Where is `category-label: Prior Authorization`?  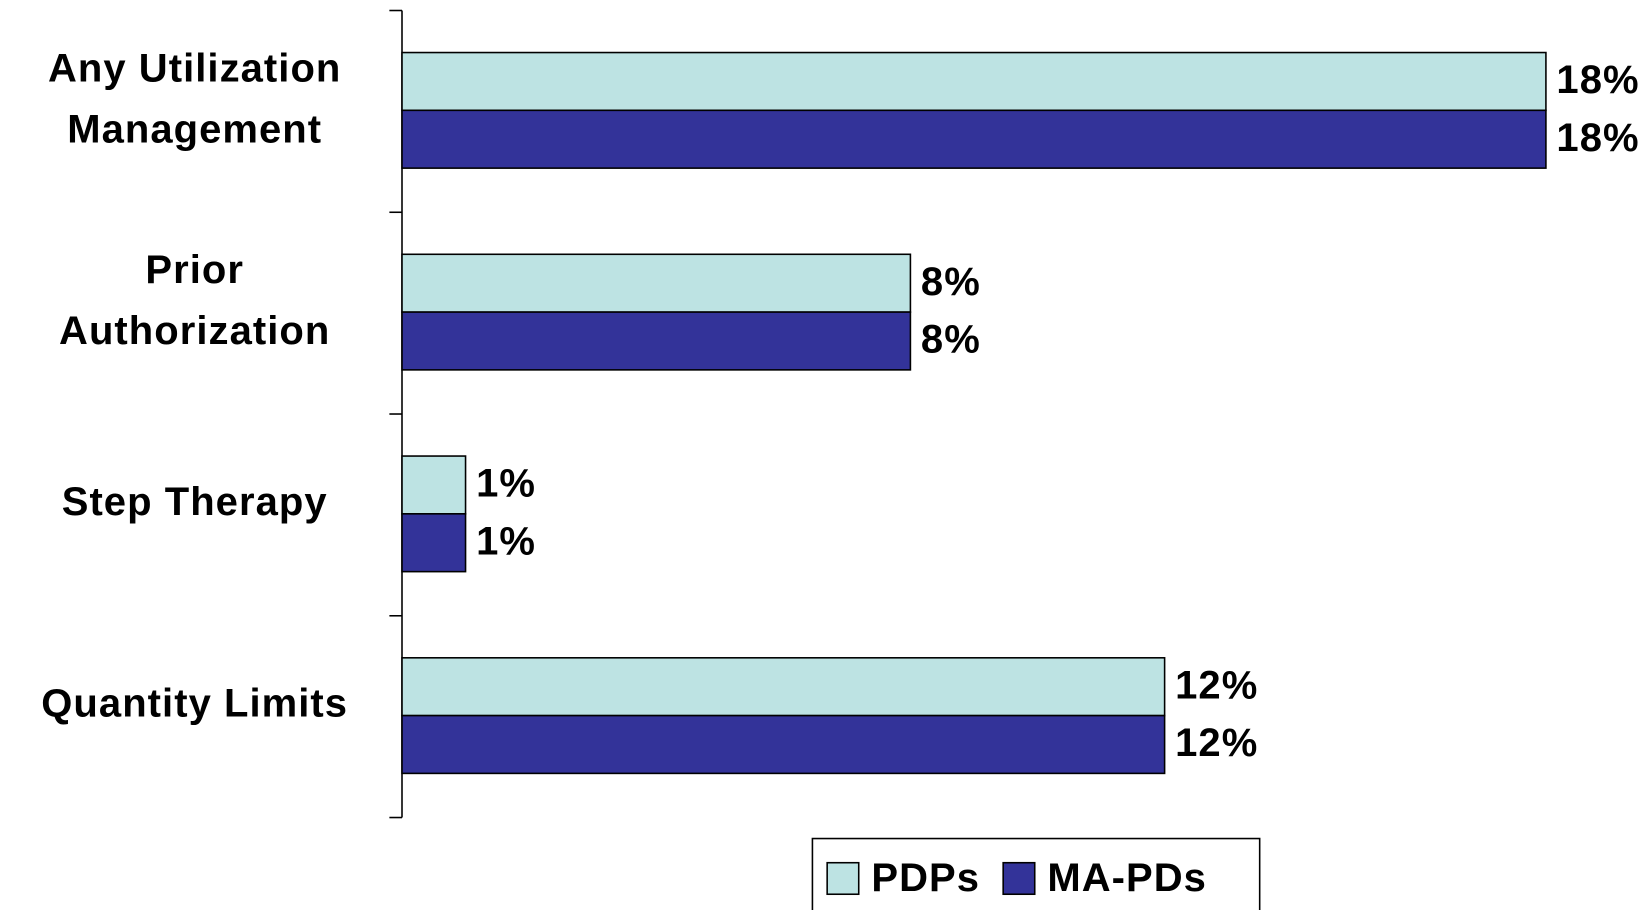 category-label: Prior Authorization is located at coordinates (194, 300).